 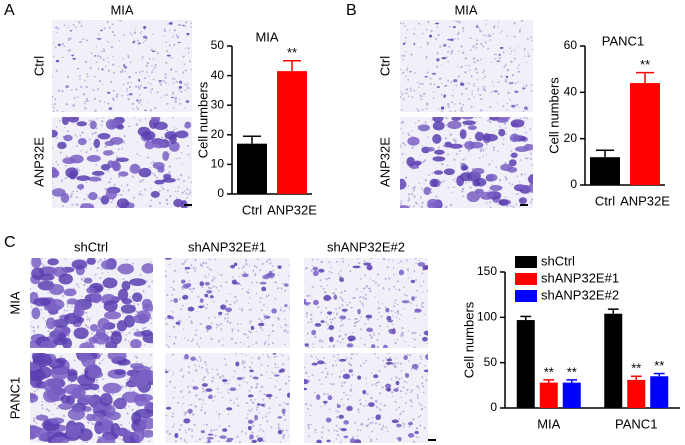 I want to click on significance: **, so click(x=292, y=52).